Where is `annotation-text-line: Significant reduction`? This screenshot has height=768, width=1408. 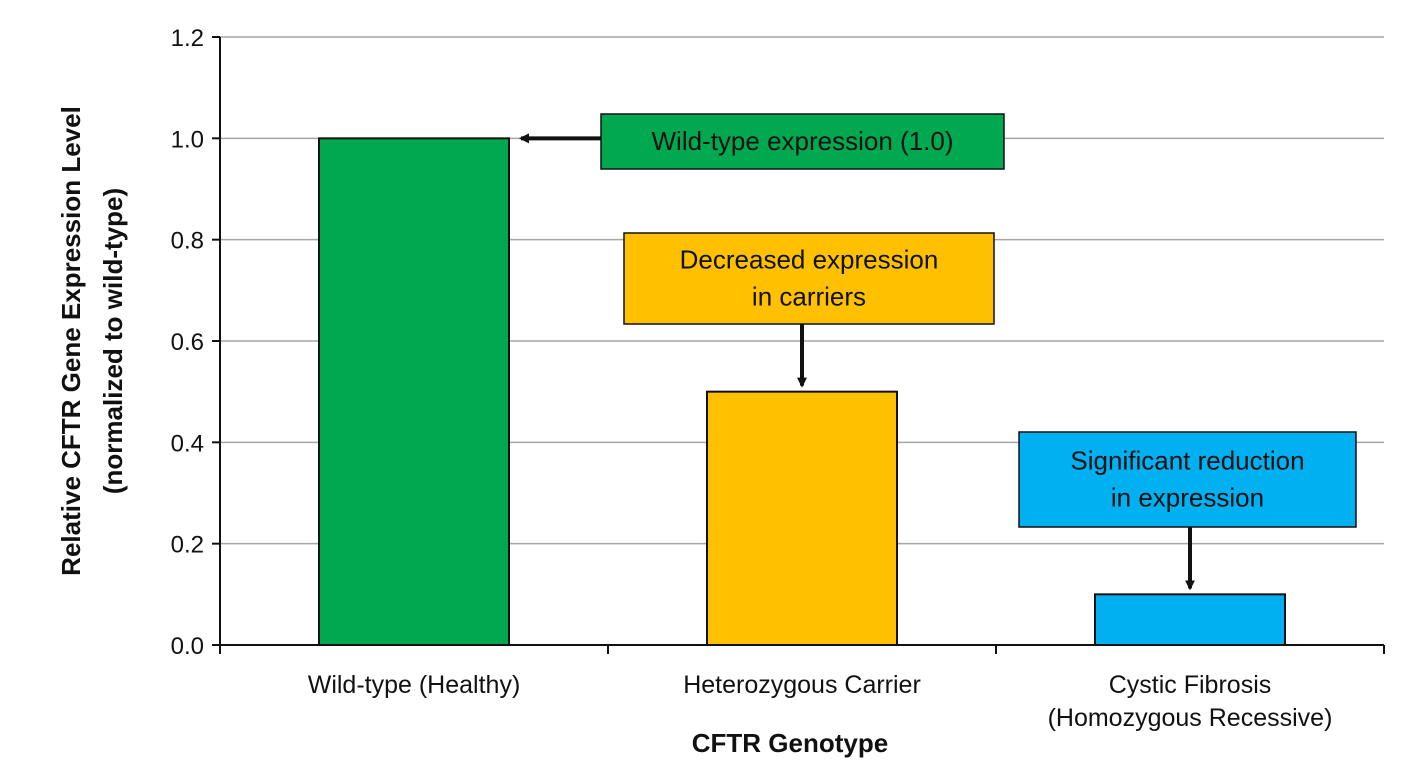 annotation-text-line: Significant reduction is located at coordinates (1187, 461).